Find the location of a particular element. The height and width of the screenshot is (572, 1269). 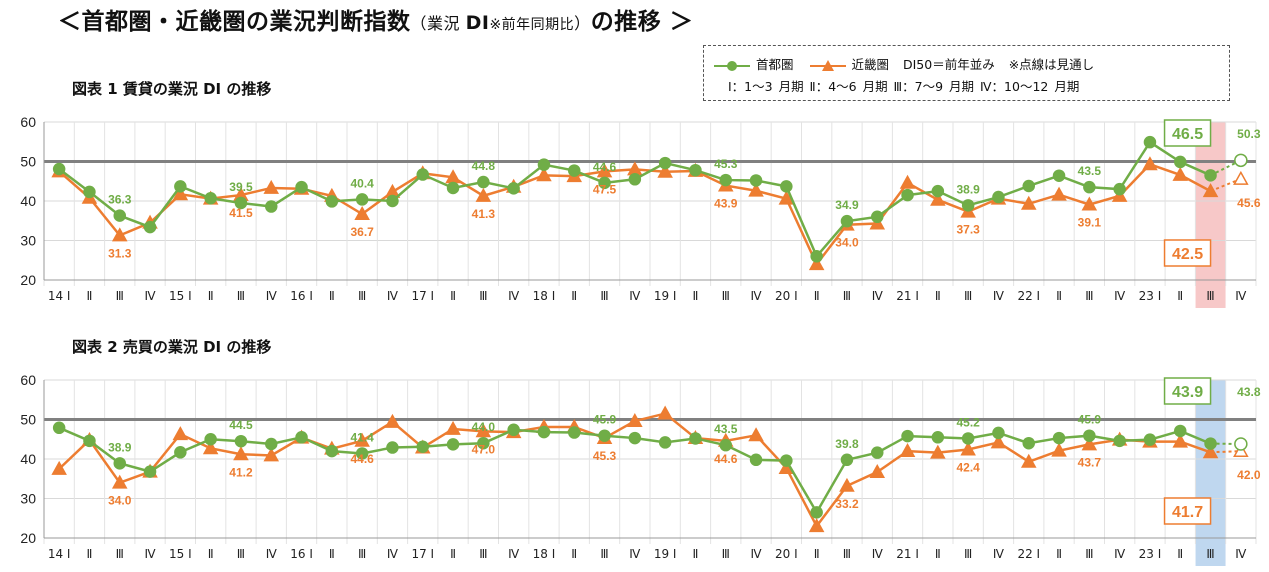

data-label: 45.2 is located at coordinates (968, 422).